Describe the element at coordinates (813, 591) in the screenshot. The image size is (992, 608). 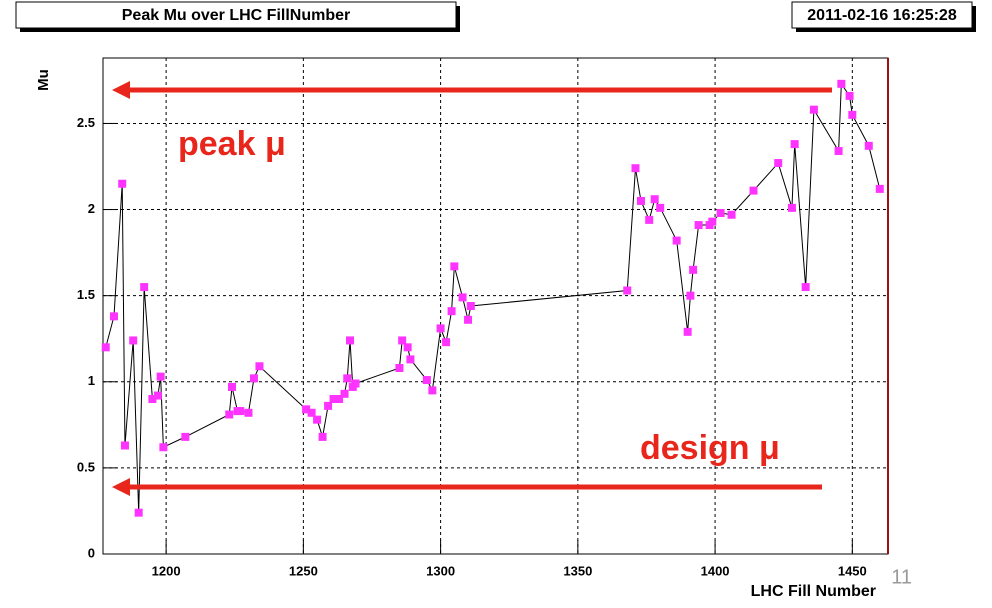
I see `x-axis-label: LHC Fill Number` at that location.